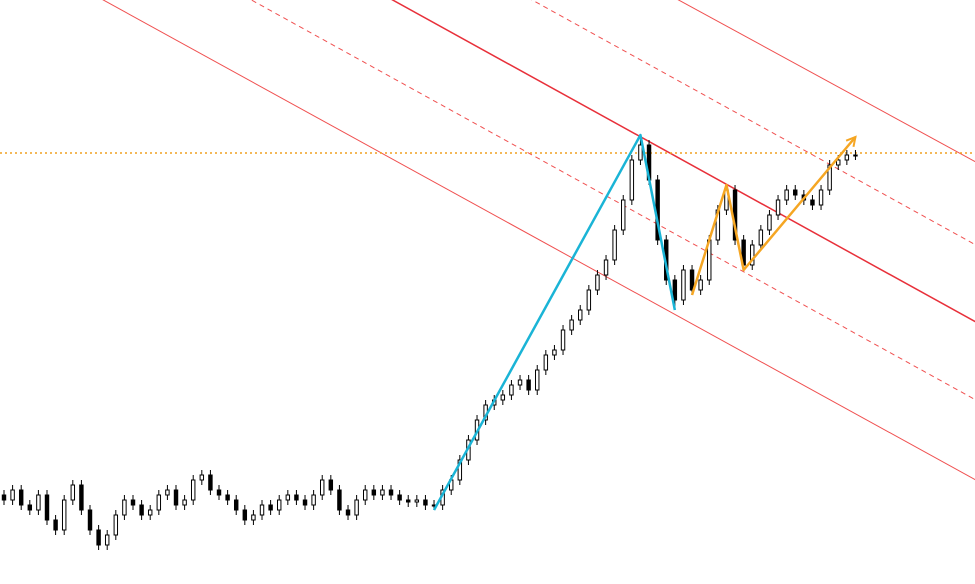 This screenshot has width=975, height=584. Describe the element at coordinates (851, 141) in the screenshot. I see `arrow-head` at that location.